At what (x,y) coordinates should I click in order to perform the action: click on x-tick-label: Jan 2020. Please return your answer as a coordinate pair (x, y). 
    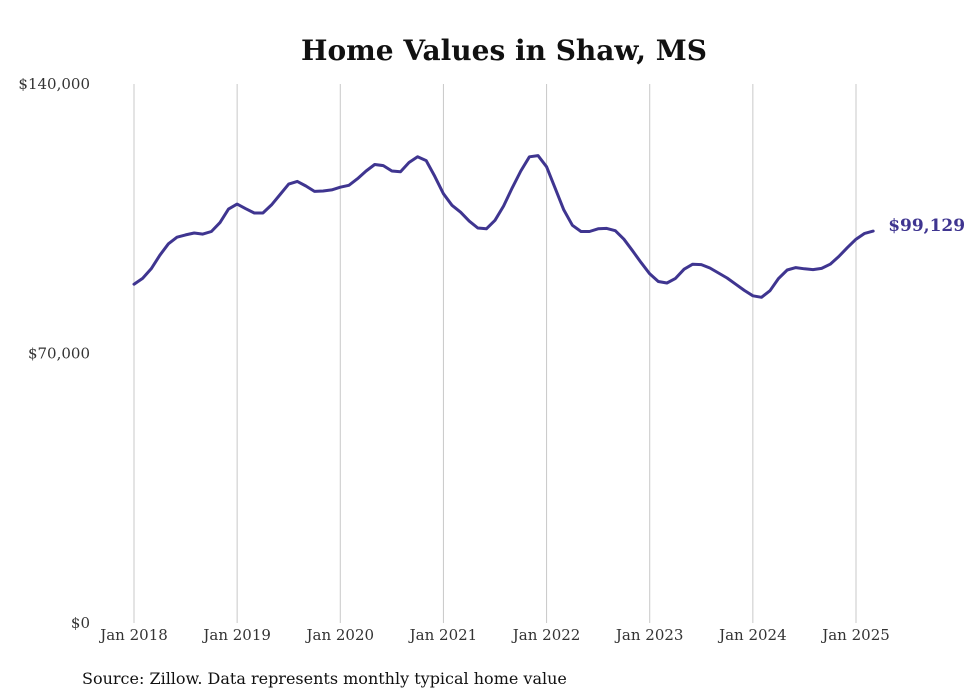
    Looking at the image, I should click on (340, 635).